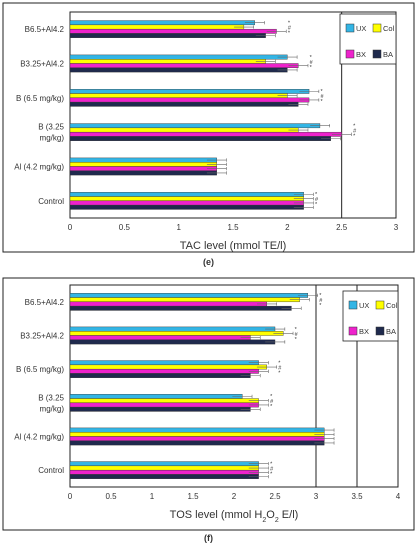 The width and height of the screenshot is (417, 550). I want to click on legend-label-ux: UX, so click(361, 28).